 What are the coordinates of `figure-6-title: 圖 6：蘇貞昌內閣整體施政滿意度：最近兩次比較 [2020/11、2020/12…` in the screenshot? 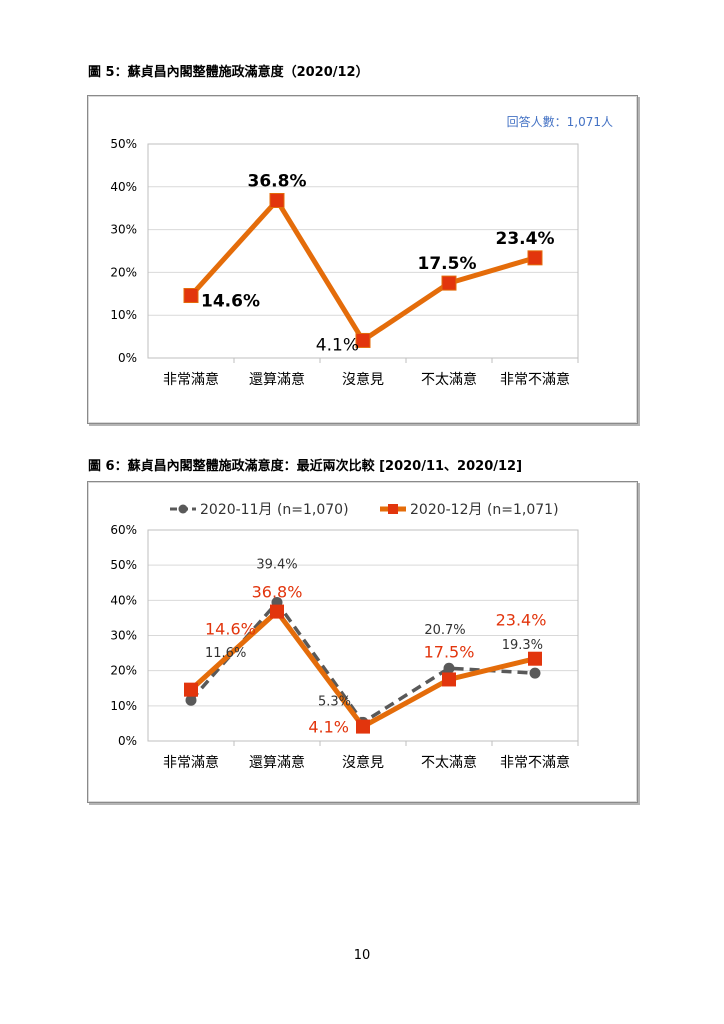 It's located at (305, 466).